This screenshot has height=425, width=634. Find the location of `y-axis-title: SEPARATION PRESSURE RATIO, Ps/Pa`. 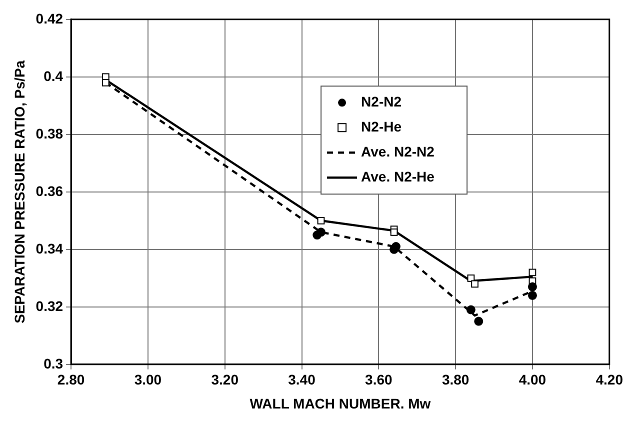

y-axis-title: SEPARATION PRESSURE RATIO, Ps/Pa is located at coordinates (19, 192).